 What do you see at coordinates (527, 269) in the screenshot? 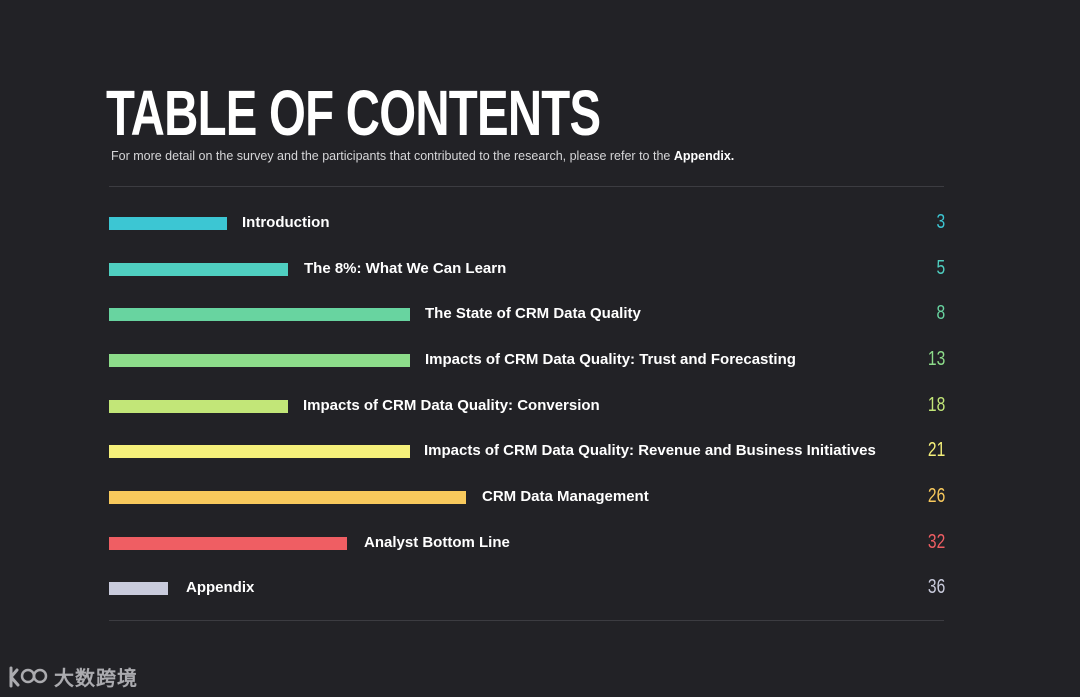
I see `toc-entry: The 8%: What We Can Learn 5` at bounding box center [527, 269].